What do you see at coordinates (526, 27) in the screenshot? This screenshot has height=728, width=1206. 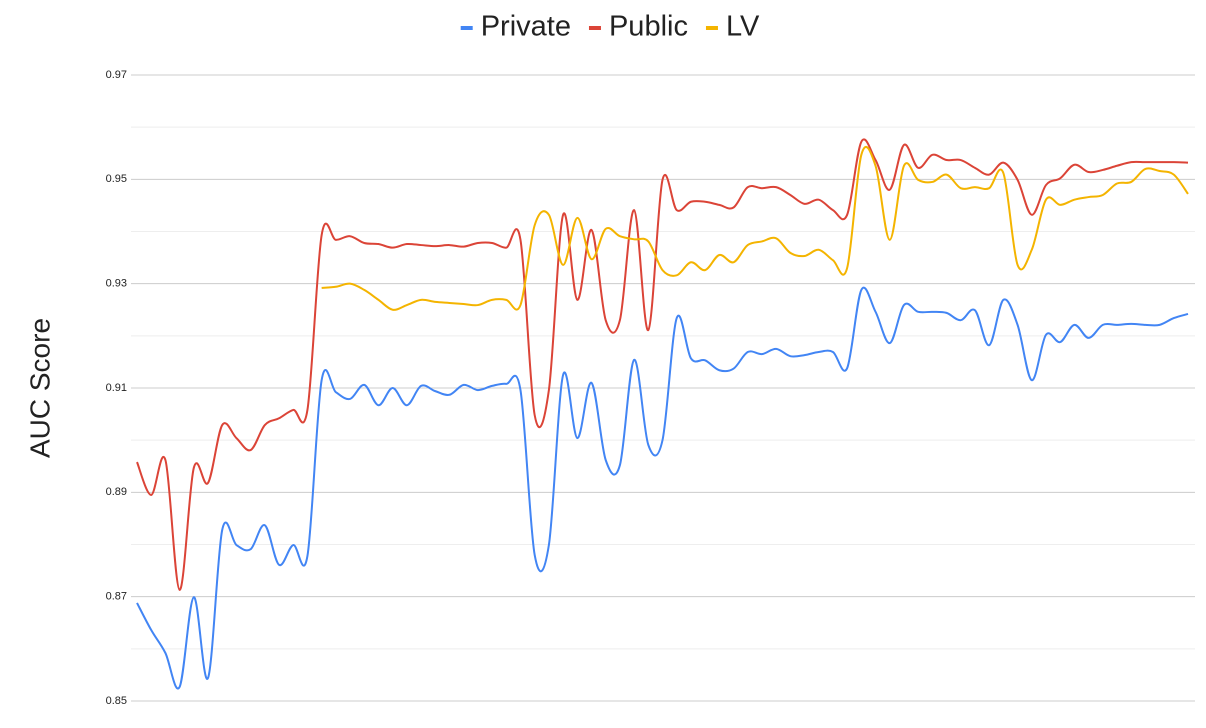 I see `legend-label: Private` at bounding box center [526, 27].